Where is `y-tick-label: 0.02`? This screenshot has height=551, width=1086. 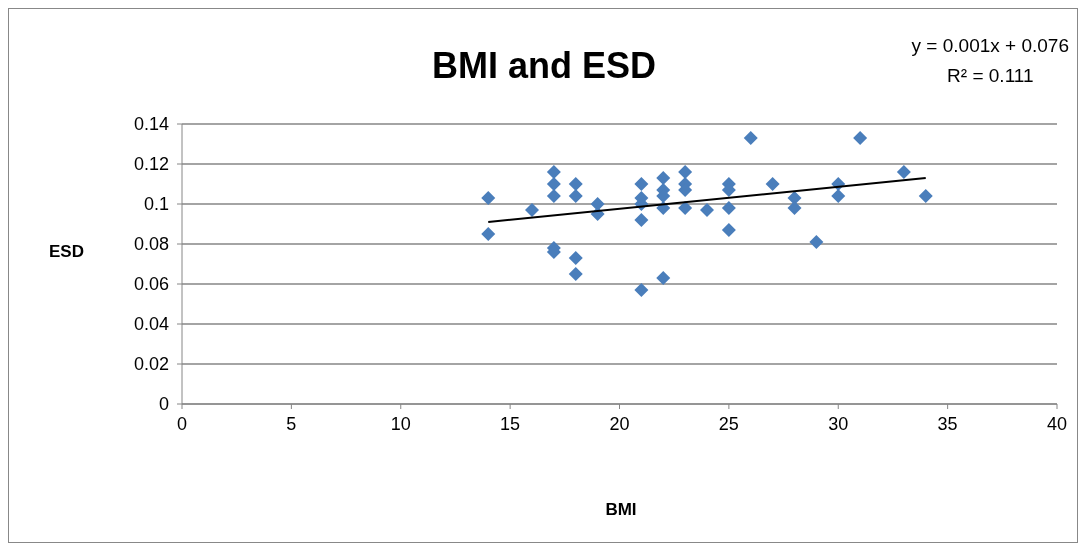 y-tick-label: 0.02 is located at coordinates (151, 364).